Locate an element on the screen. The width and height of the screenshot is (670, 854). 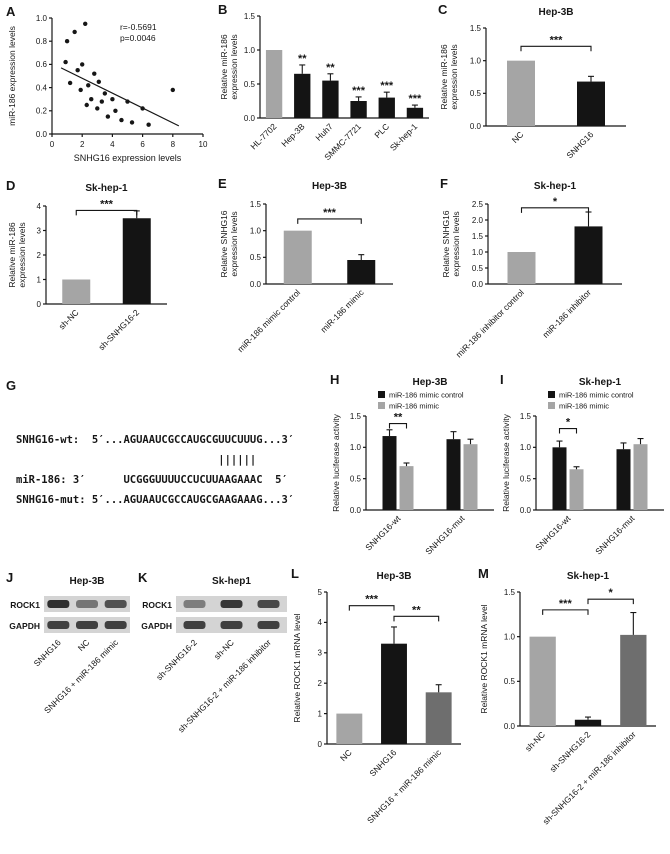
svg-text: Sk-hep1 is located at coordinates (231, 581).